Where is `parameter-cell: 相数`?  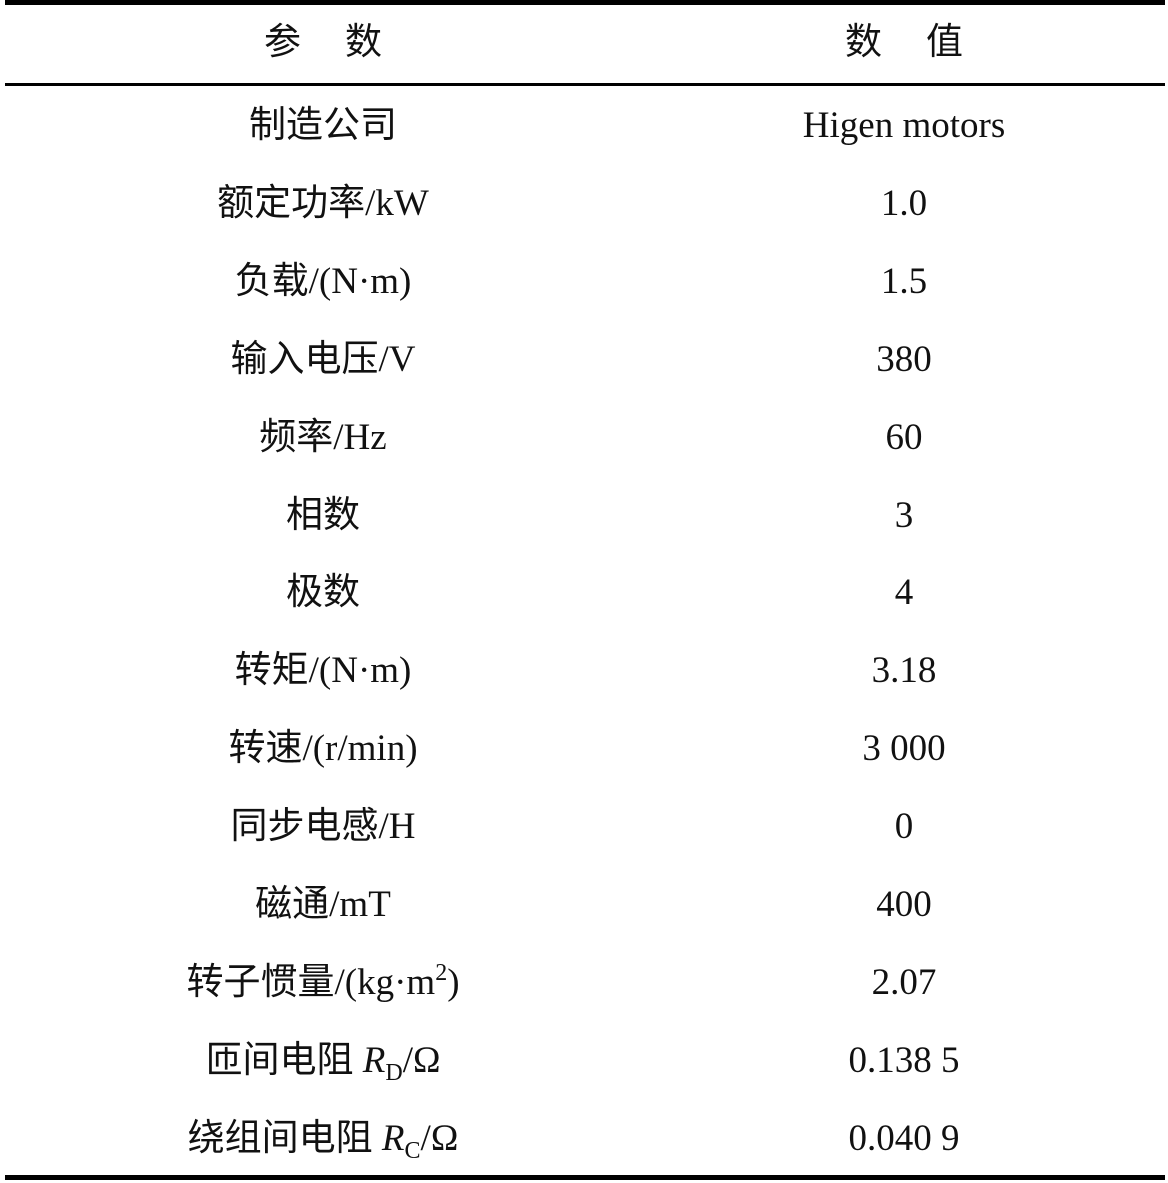 parameter-cell: 相数 is located at coordinates (323, 516).